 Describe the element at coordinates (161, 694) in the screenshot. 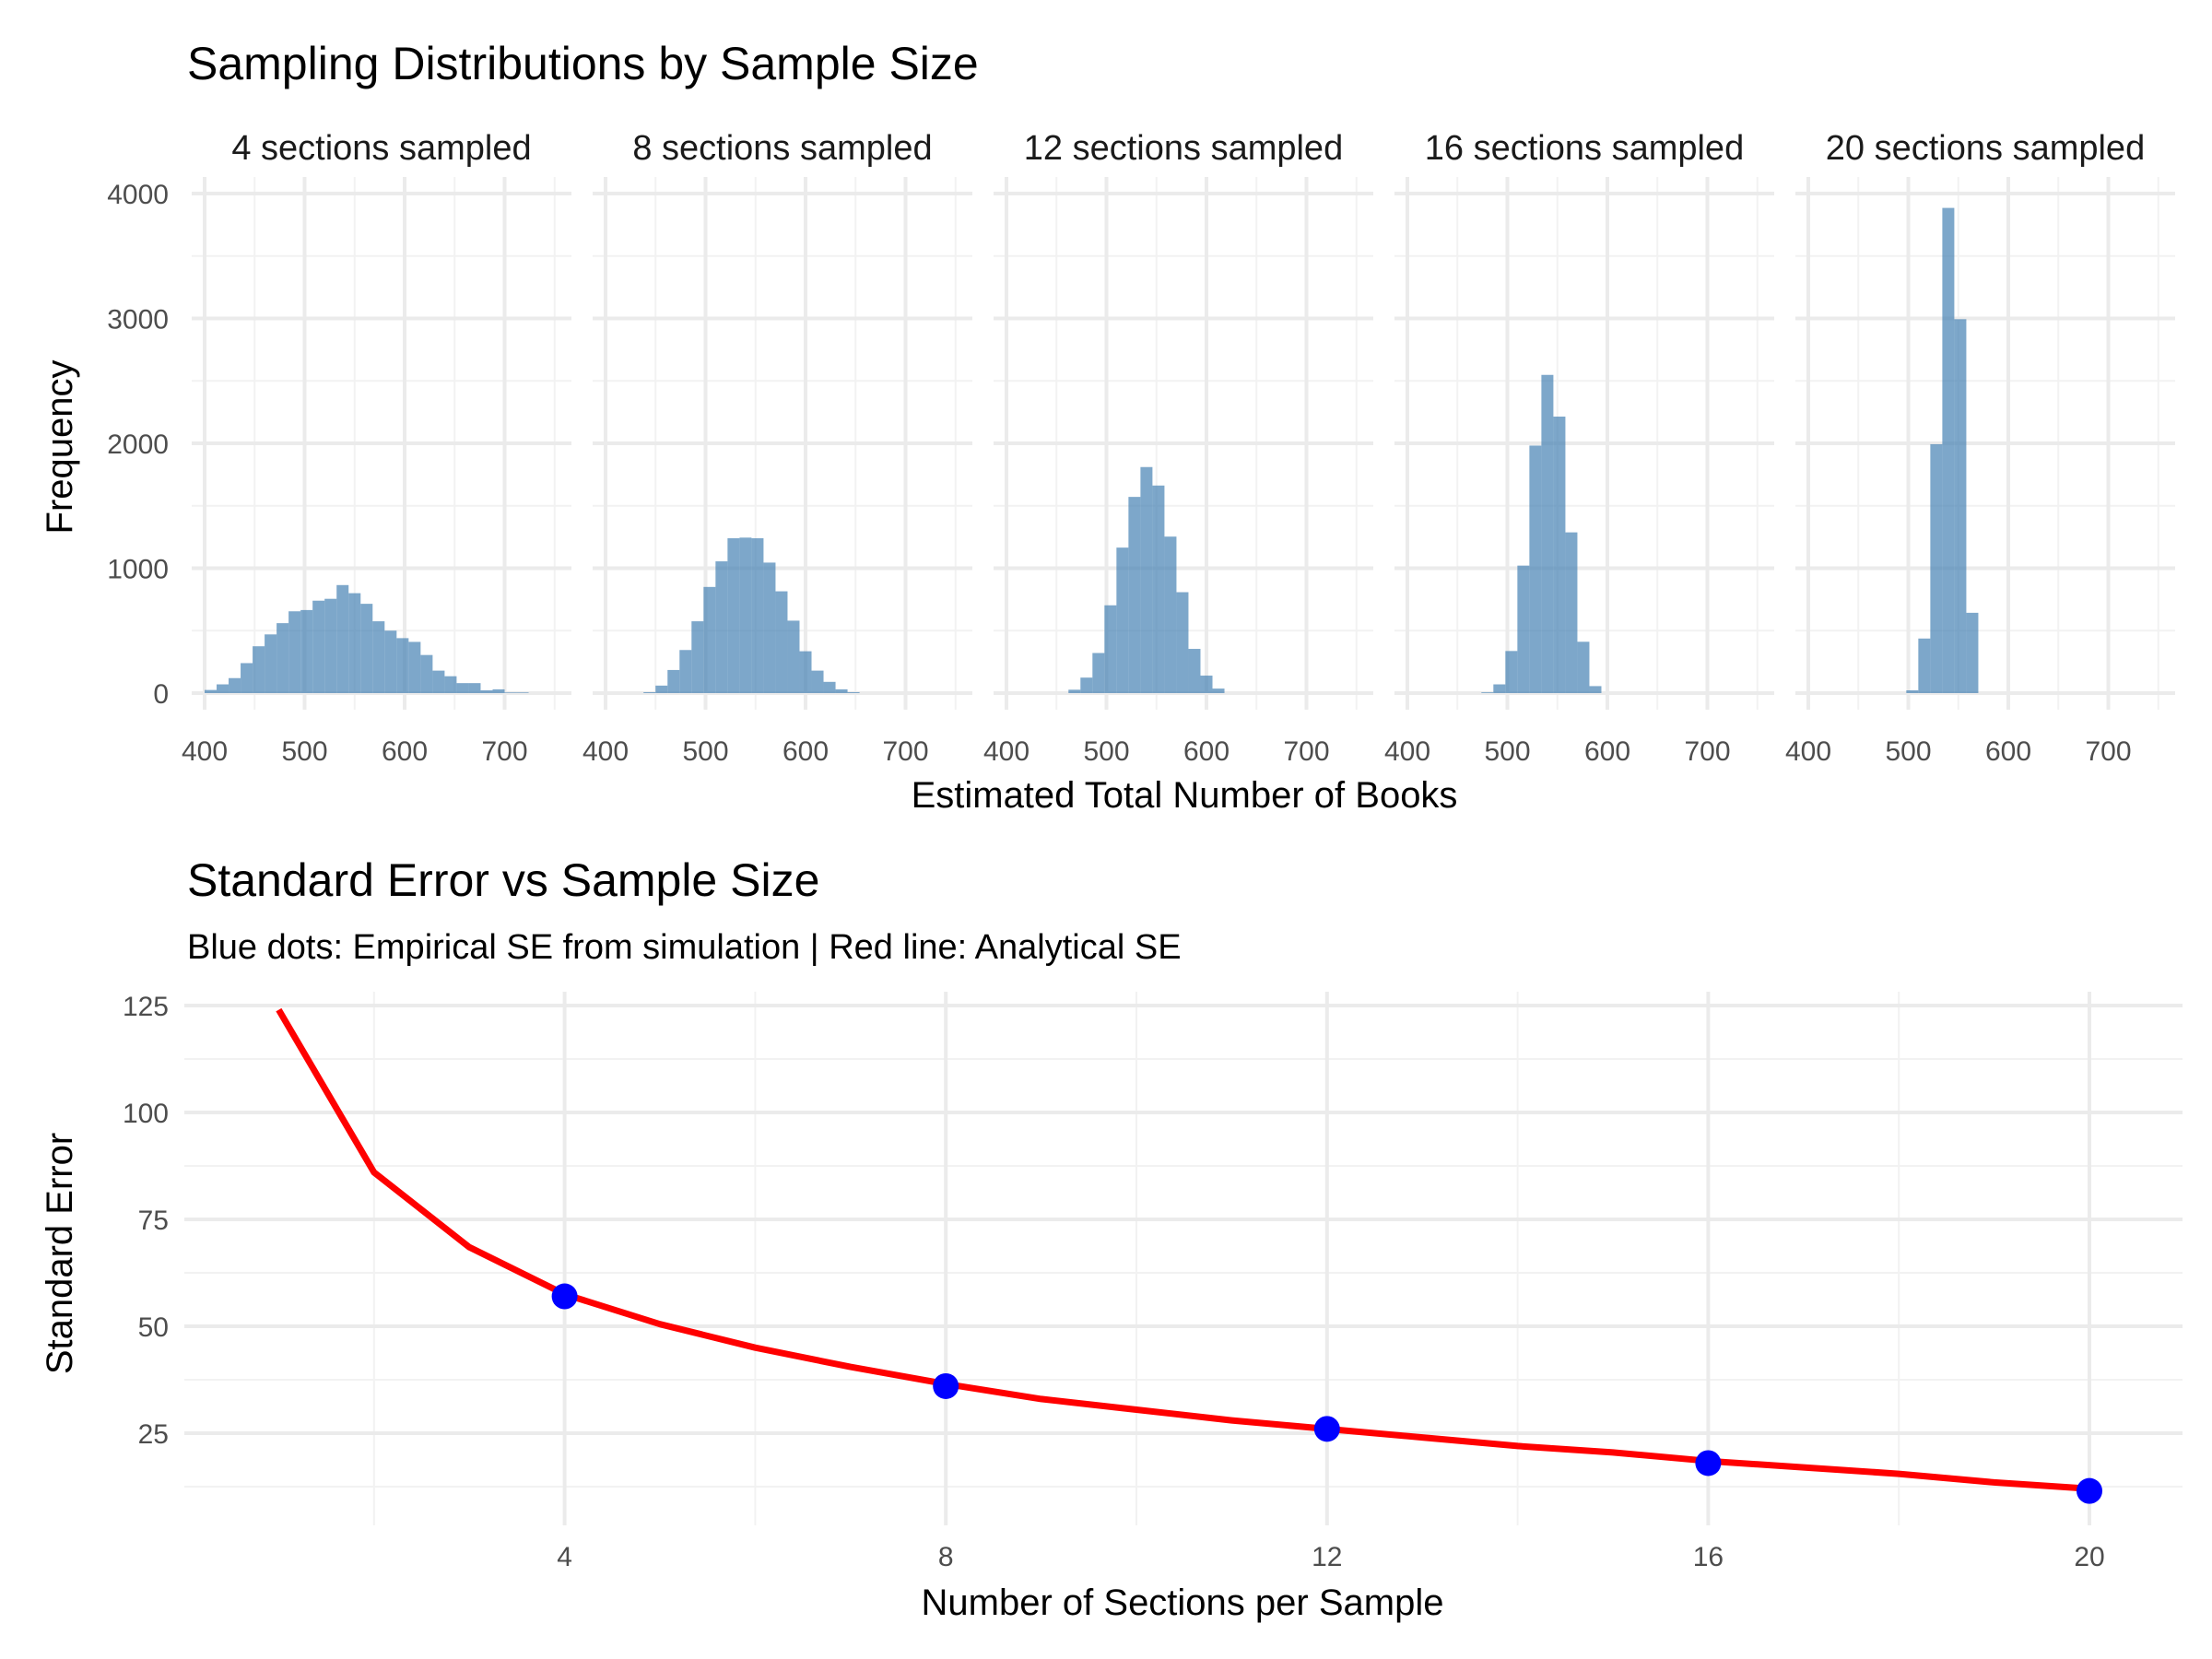

I see `y-tick-label: 0` at that location.